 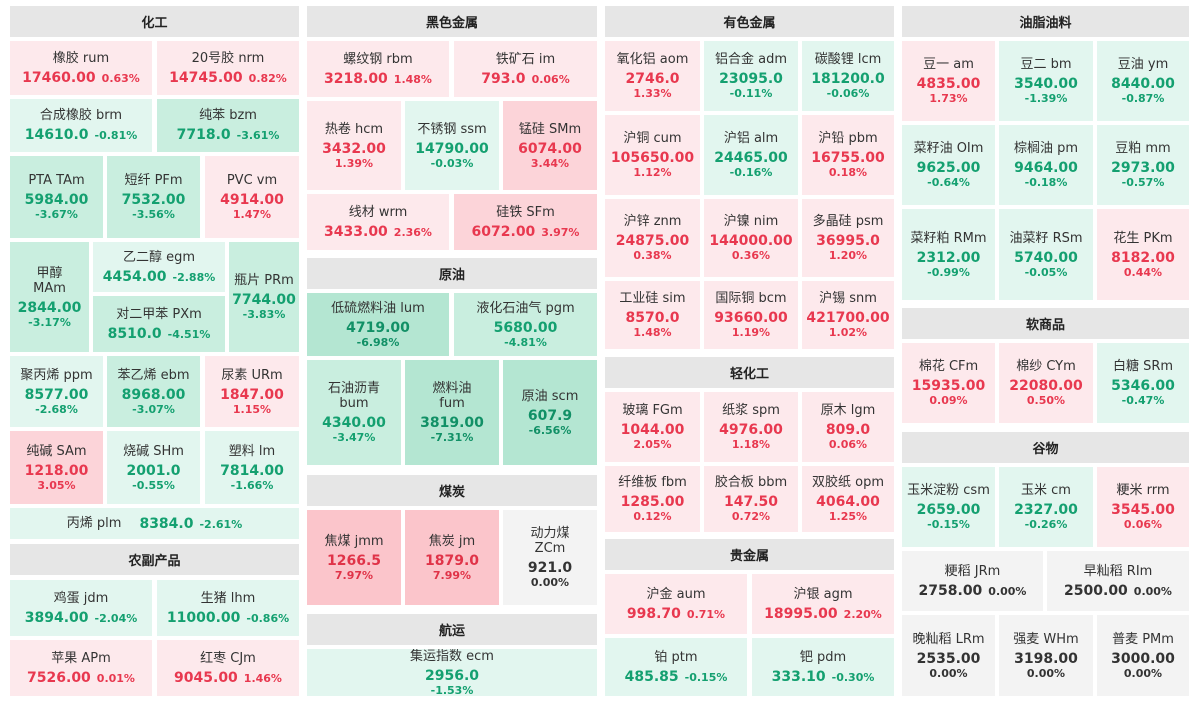 I want to click on contract-tile-ptm: 铂 ptm 485.85 -0.15%, so click(x=676, y=667).